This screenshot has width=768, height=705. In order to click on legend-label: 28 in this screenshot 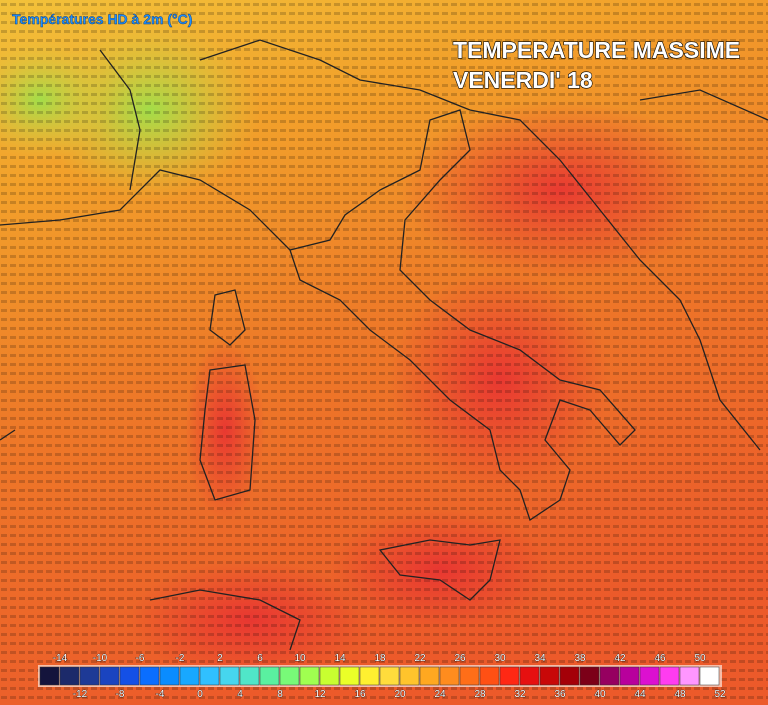, I will do `click(480, 694)`.